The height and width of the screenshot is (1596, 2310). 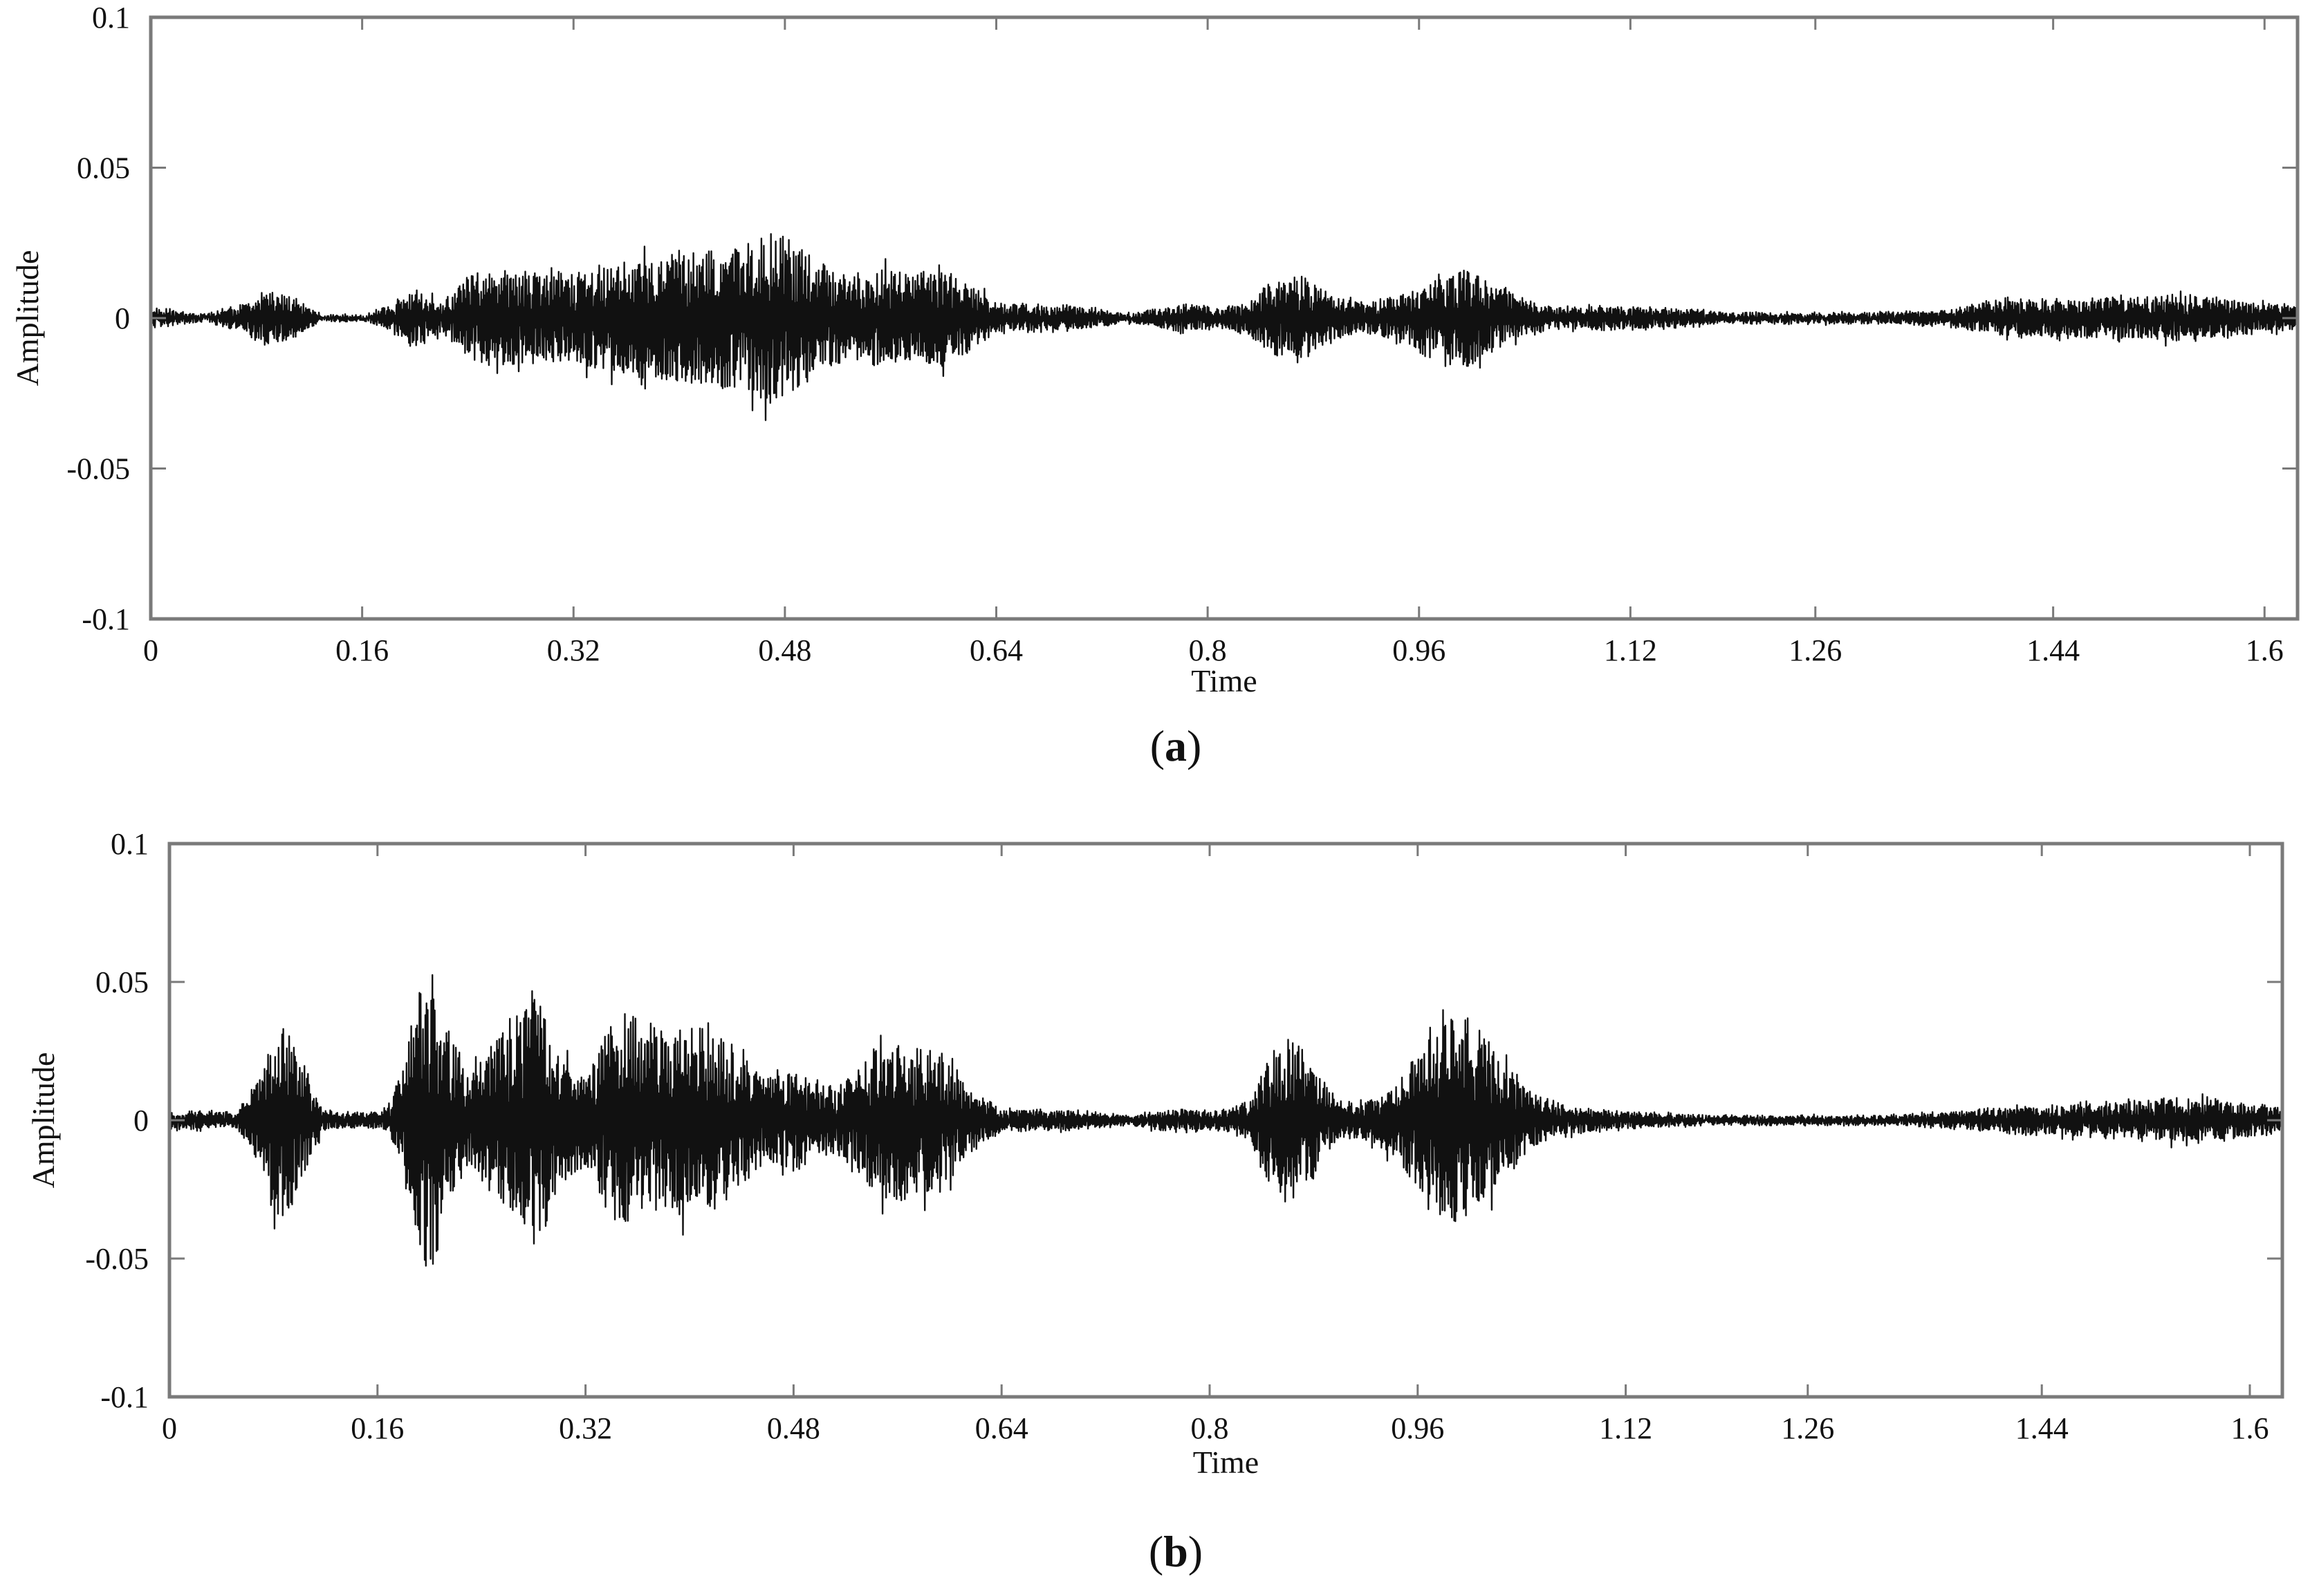 What do you see at coordinates (141, 1121) in the screenshot?
I see `y-tick-label-b-2: 0` at bounding box center [141, 1121].